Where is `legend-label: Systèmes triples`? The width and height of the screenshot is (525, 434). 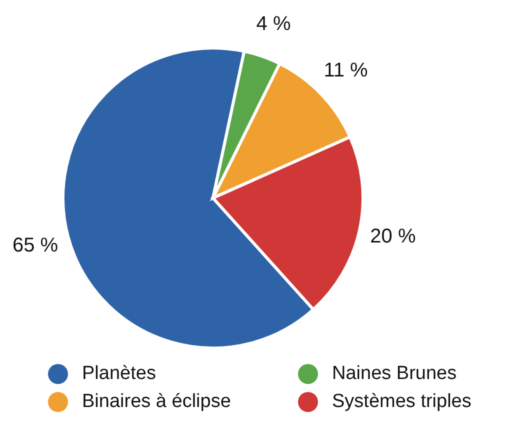
legend-label: Systèmes triples is located at coordinates (402, 402).